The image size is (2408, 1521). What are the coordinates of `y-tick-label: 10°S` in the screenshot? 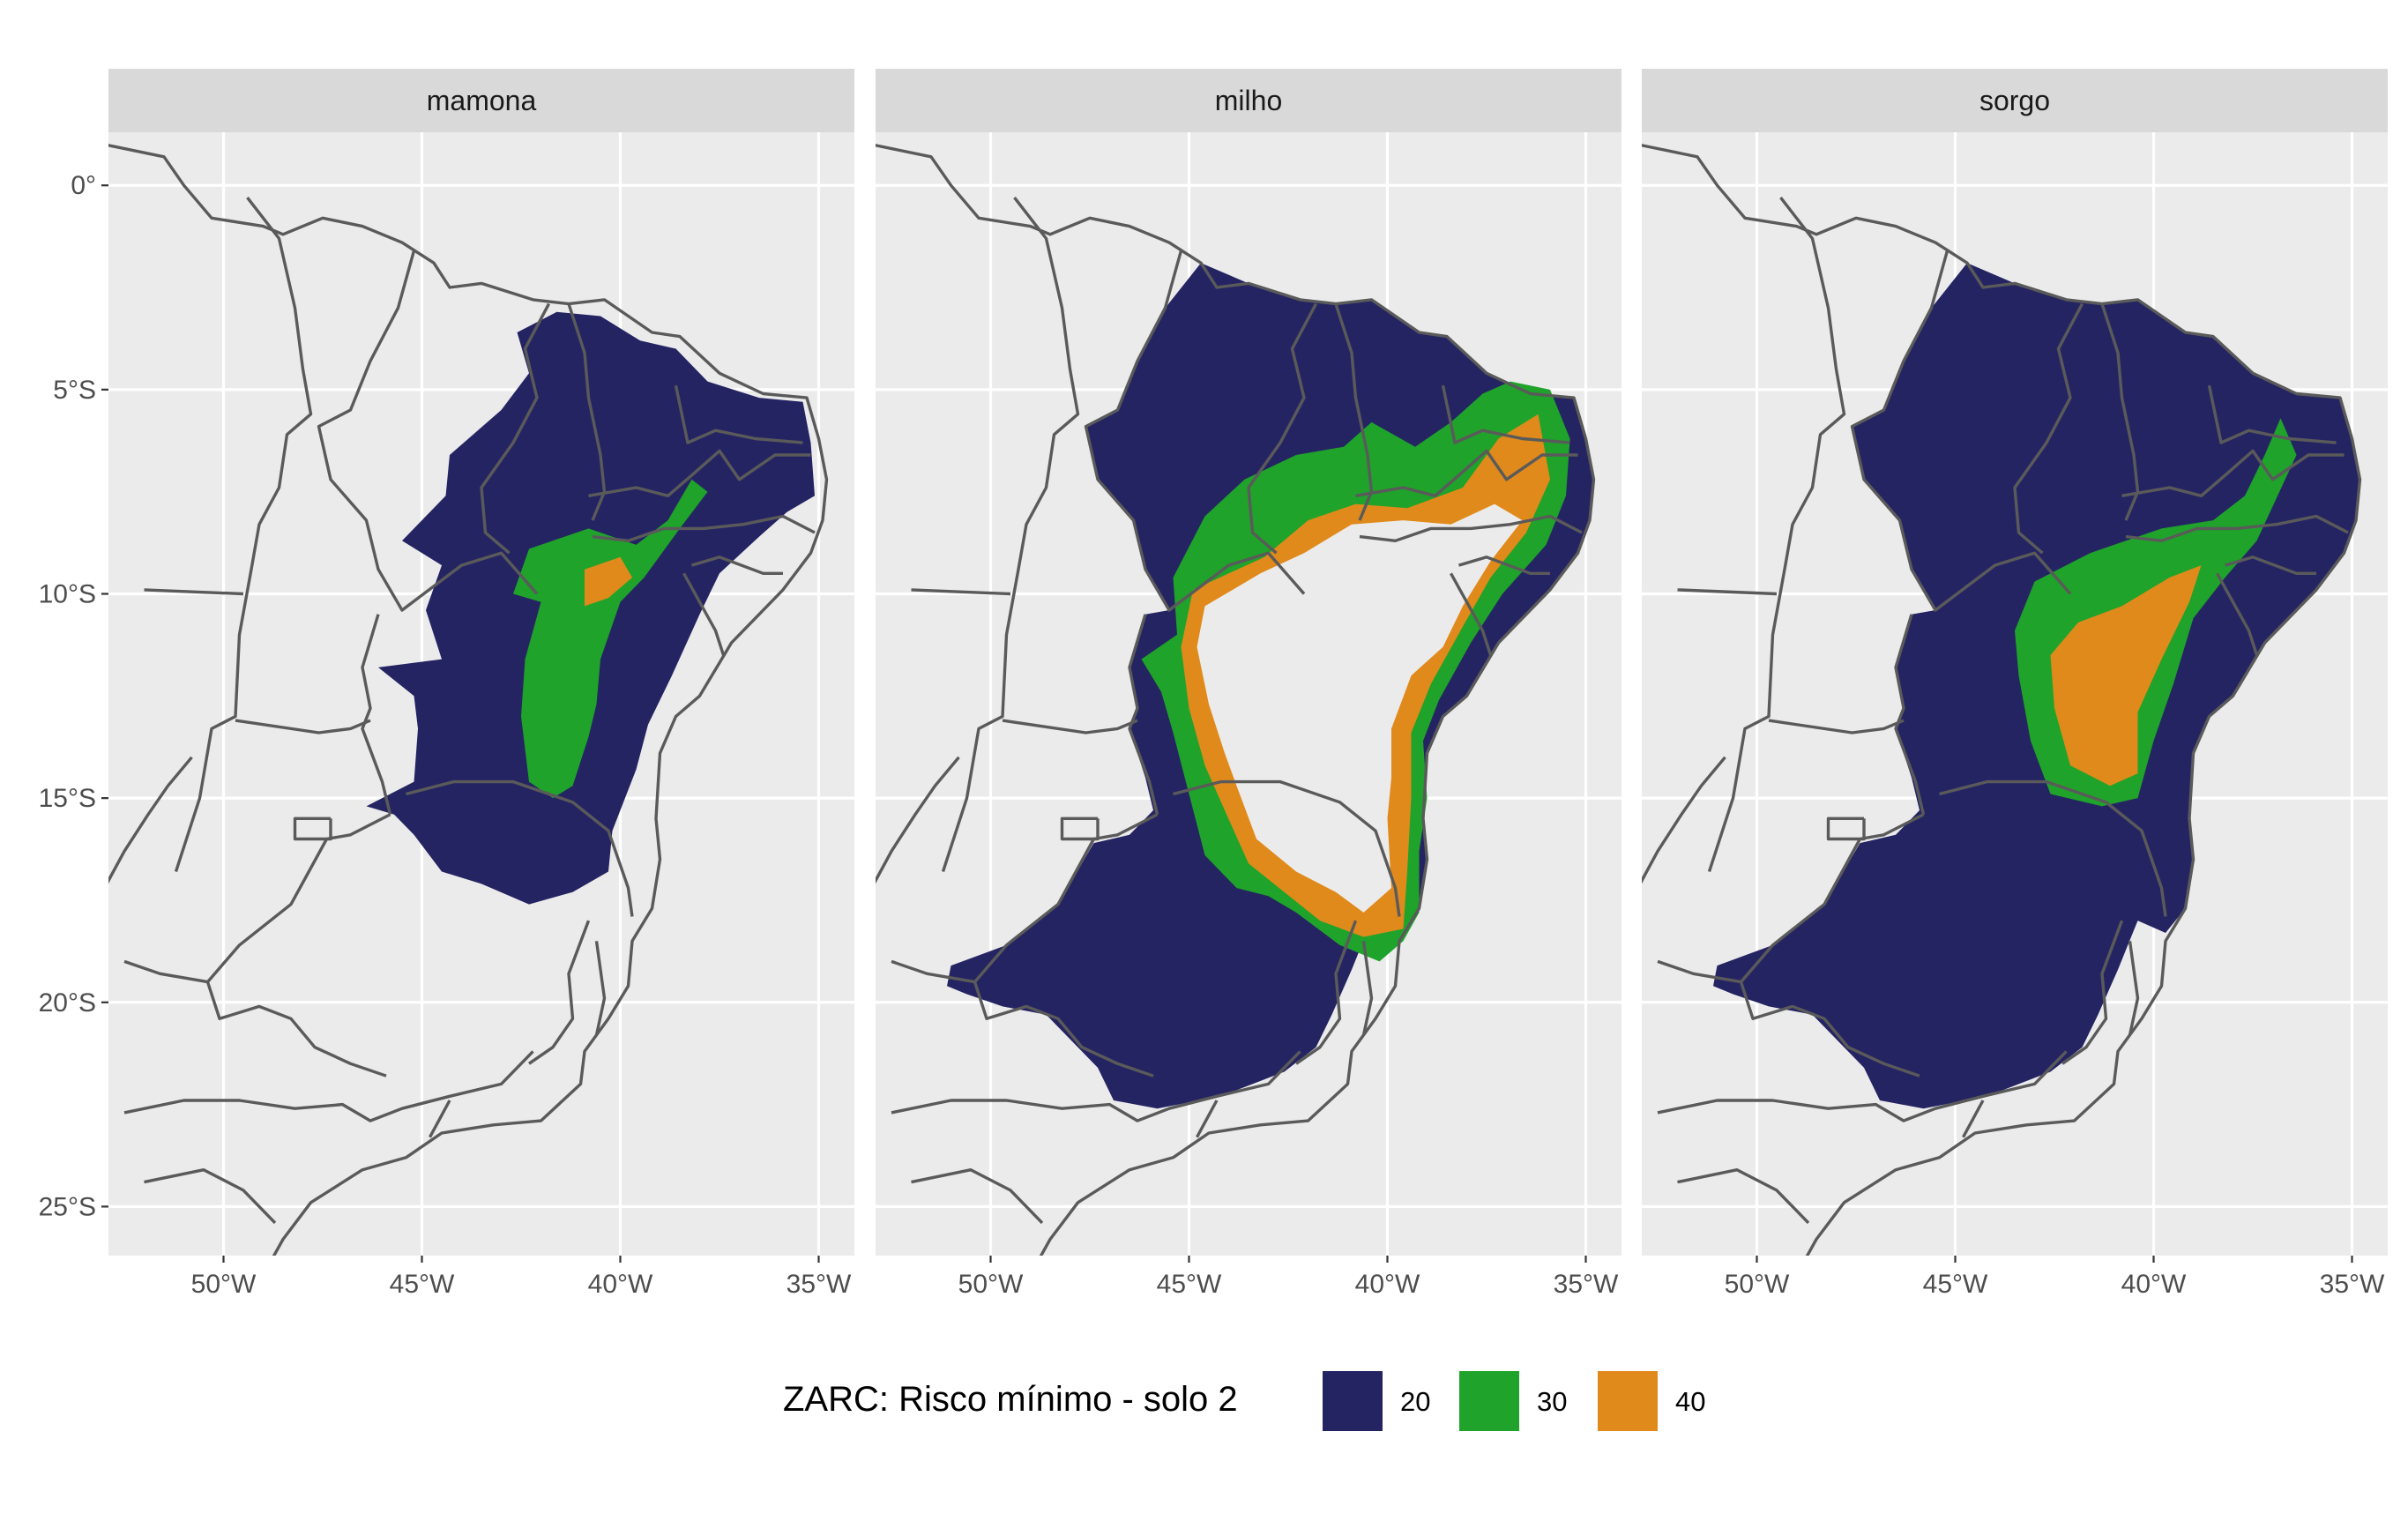 It's located at (67, 593).